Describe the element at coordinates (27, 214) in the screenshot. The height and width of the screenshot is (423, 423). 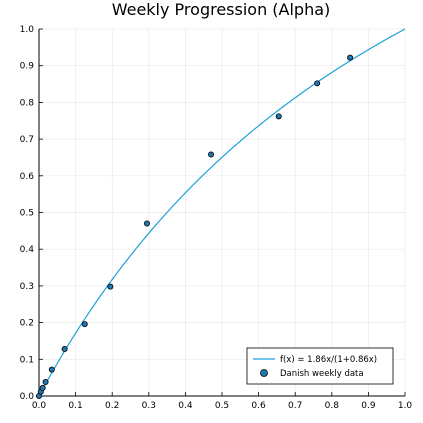
I see `y-tick-label: 0.5` at that location.